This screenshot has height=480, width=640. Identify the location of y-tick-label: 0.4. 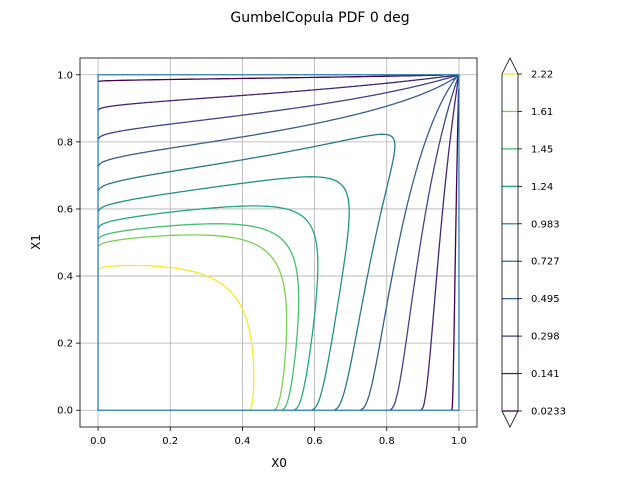
(65, 277).